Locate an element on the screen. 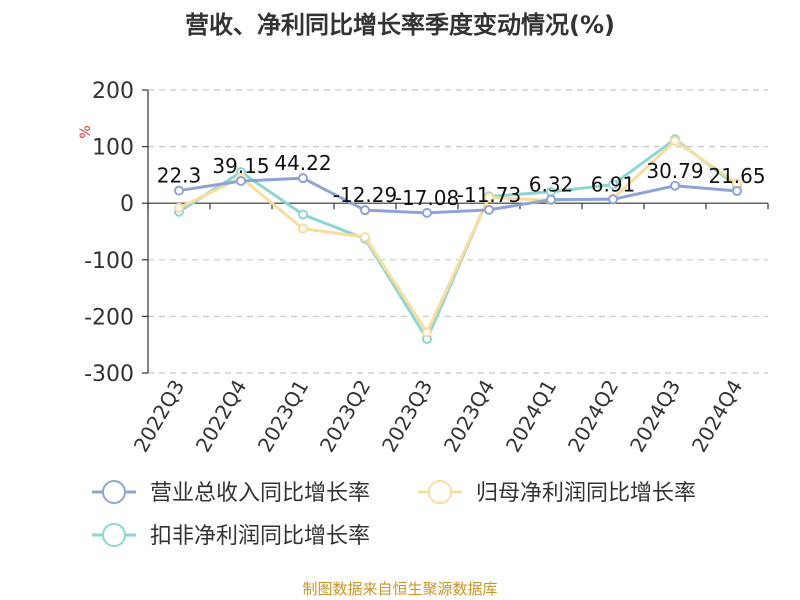 The image size is (800, 600). legend-label: 归母净利润同比增长率 is located at coordinates (586, 493).